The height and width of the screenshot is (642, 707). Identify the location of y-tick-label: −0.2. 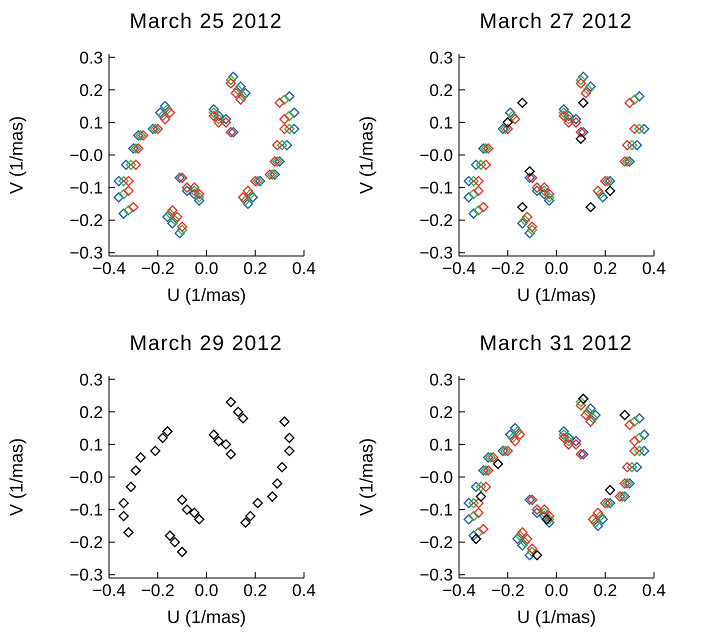
(86, 220).